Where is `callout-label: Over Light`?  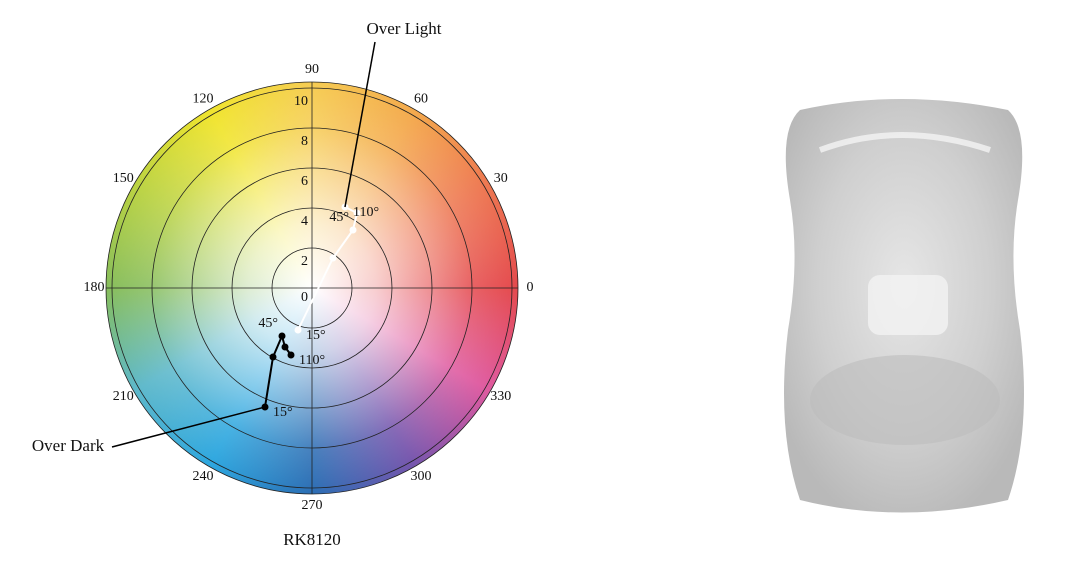 callout-label: Over Light is located at coordinates (403, 28).